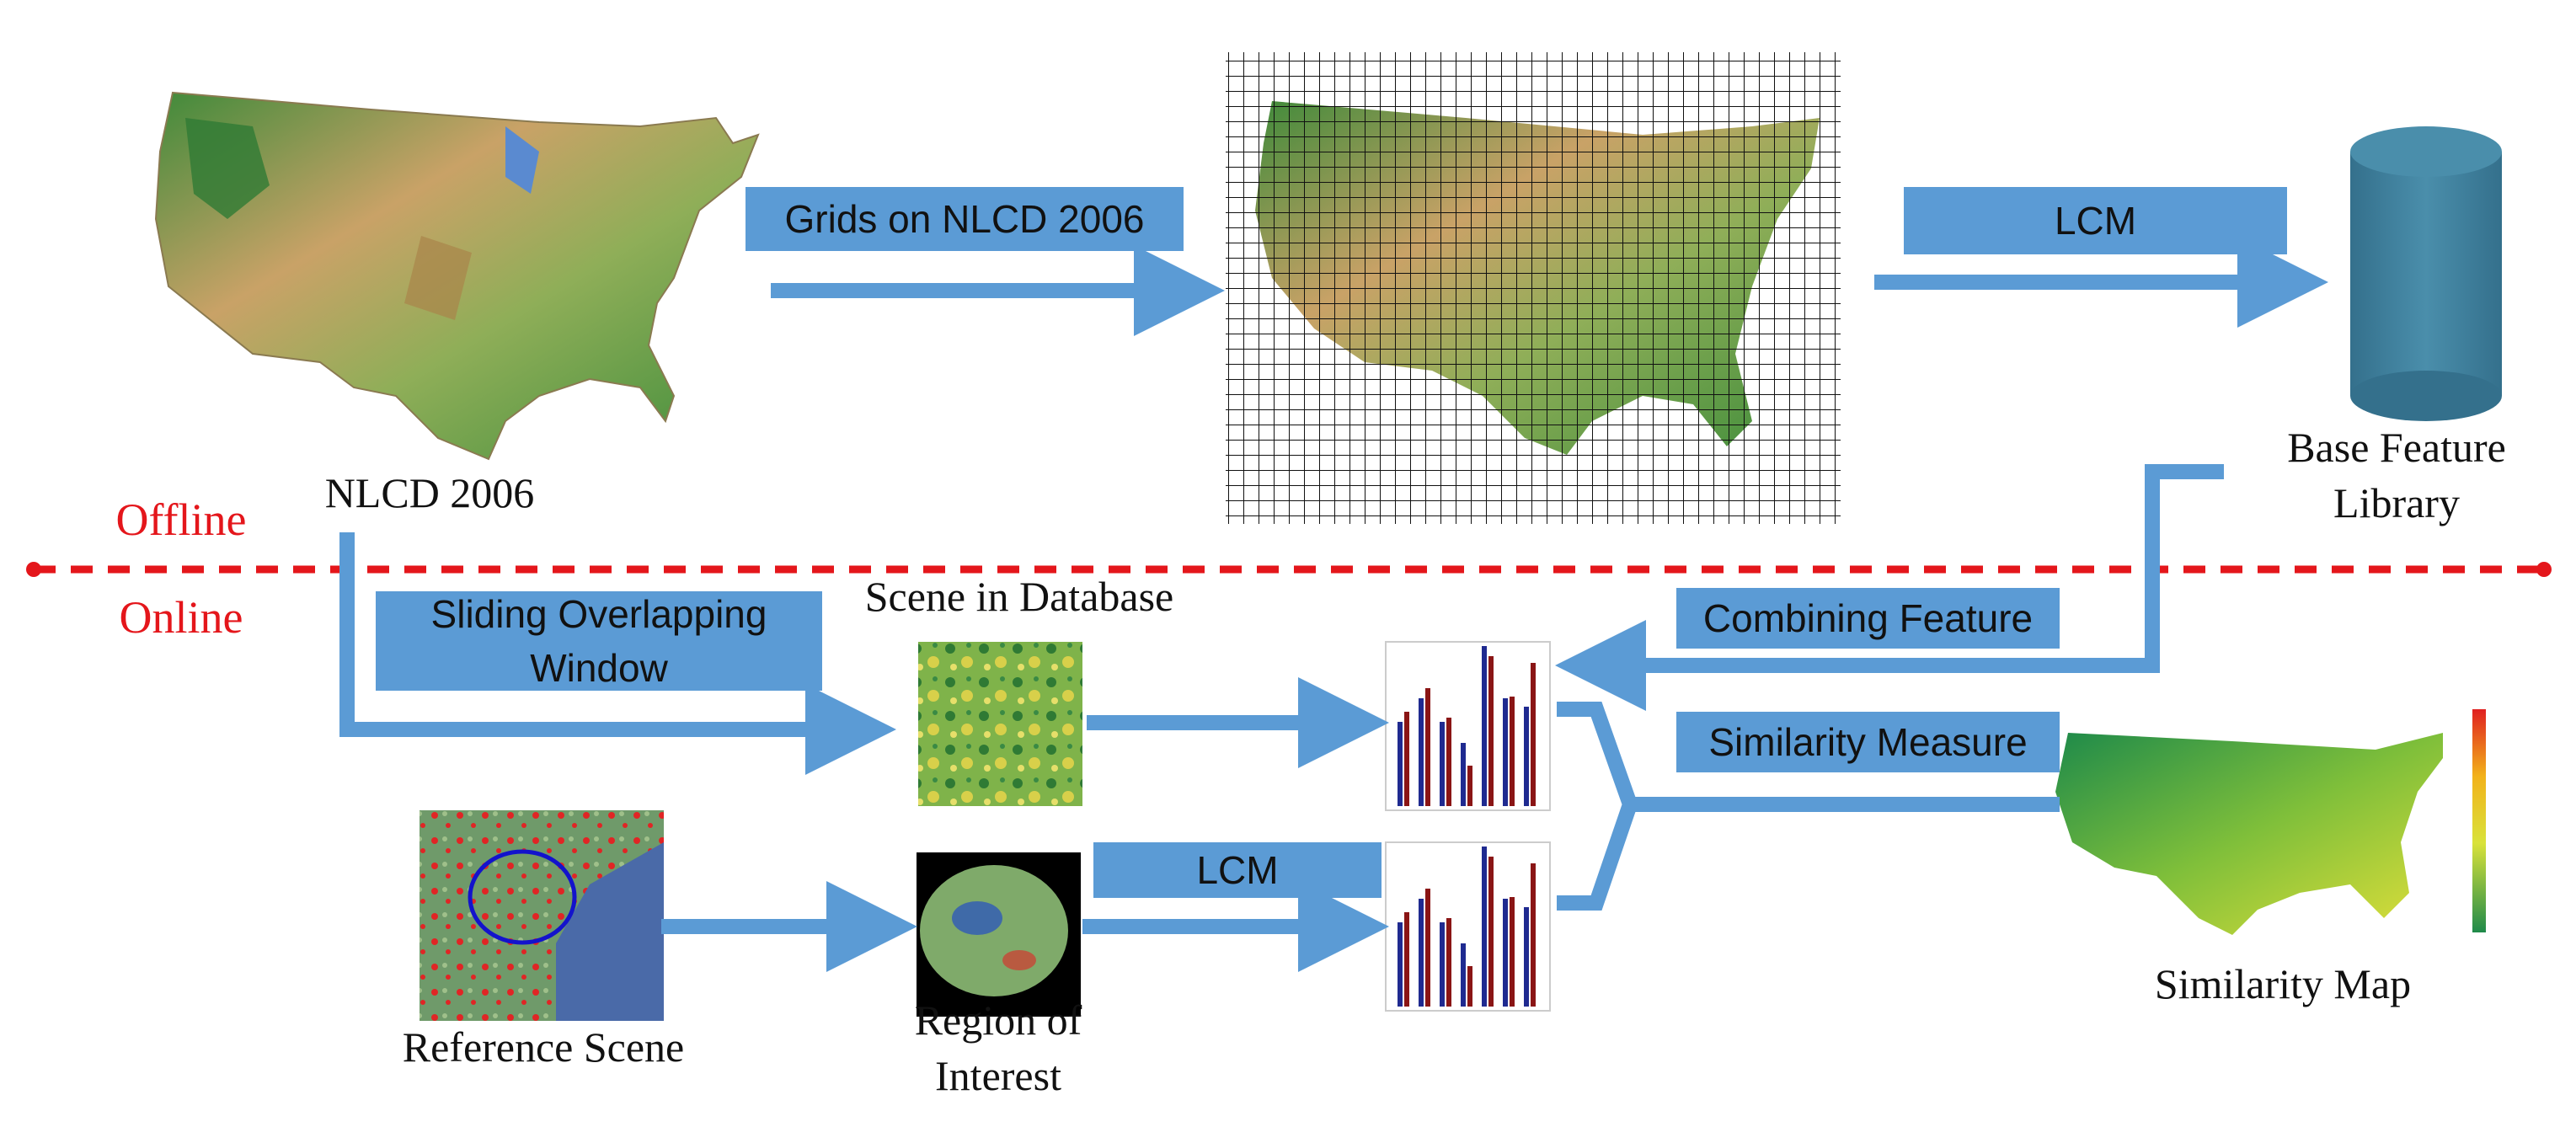  I want to click on arrow-nlcd-to-scene, so click(617, 653).